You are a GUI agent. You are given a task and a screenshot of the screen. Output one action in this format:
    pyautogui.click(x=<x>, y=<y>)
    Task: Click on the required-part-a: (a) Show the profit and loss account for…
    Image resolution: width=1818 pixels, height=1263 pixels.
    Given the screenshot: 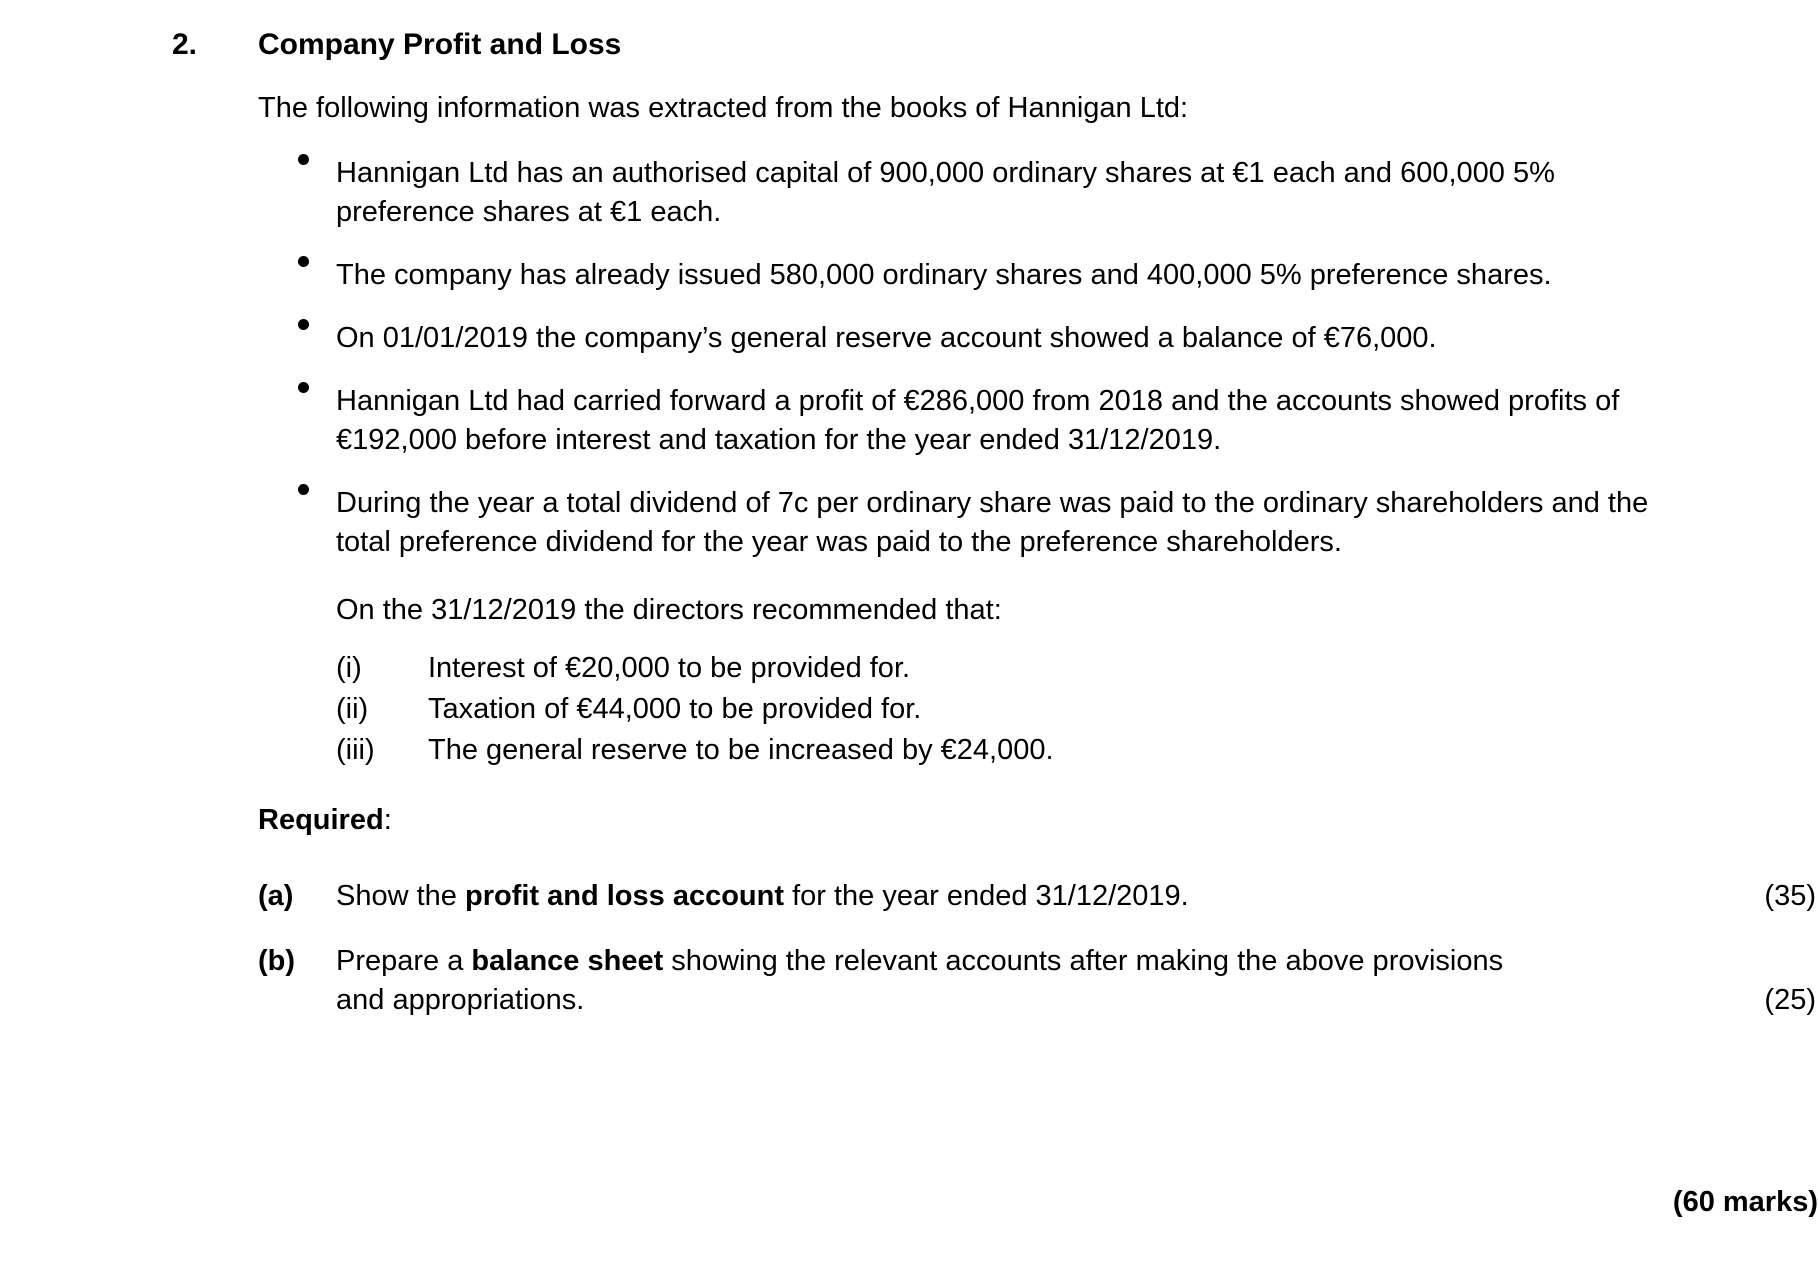 What is the action you would take?
    pyautogui.click(x=1037, y=896)
    